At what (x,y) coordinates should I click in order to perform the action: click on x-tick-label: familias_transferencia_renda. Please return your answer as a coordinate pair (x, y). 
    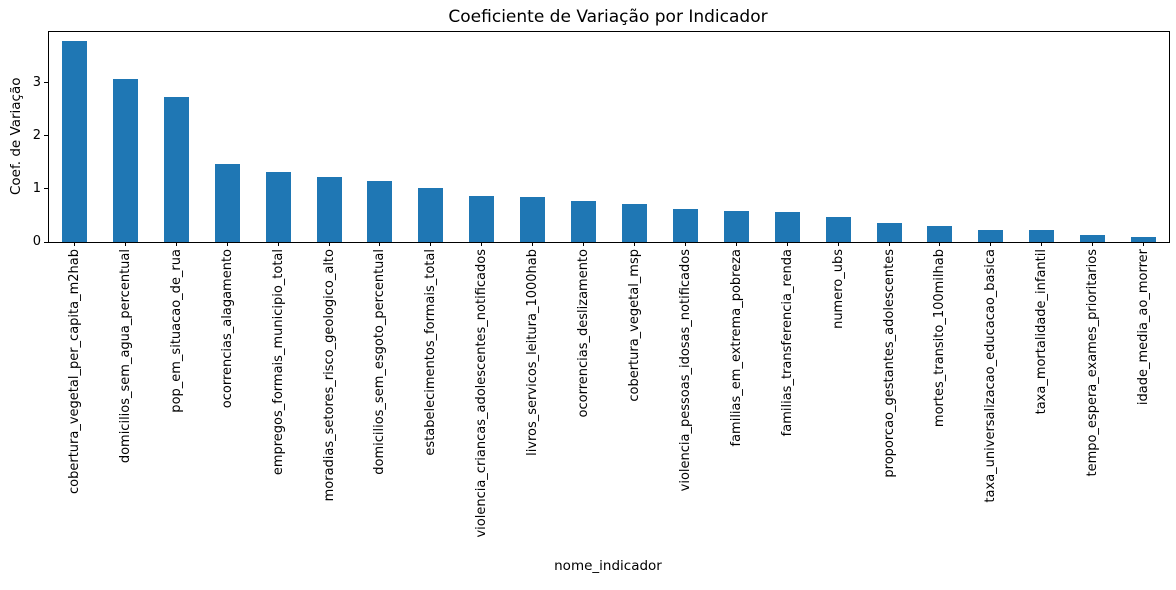
    Looking at the image, I should click on (787, 343).